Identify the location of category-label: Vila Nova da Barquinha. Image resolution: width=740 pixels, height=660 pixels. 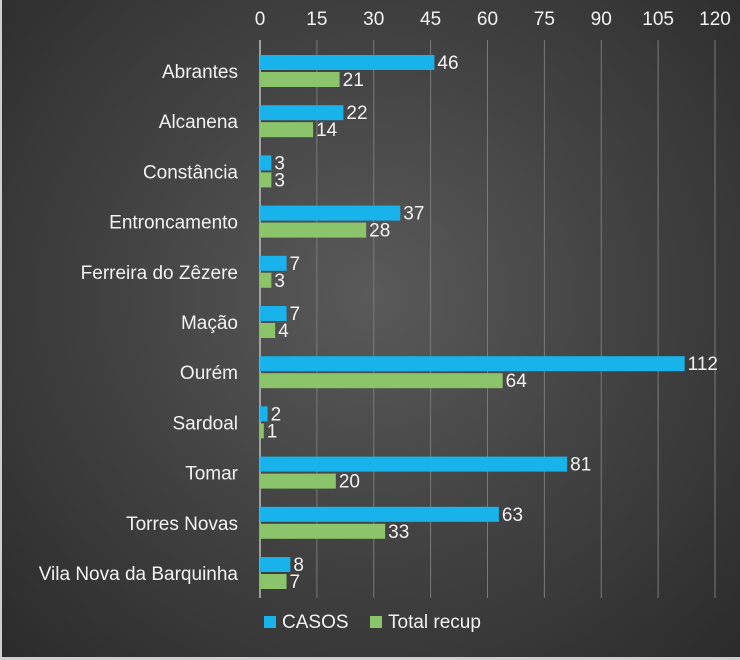
(139, 574).